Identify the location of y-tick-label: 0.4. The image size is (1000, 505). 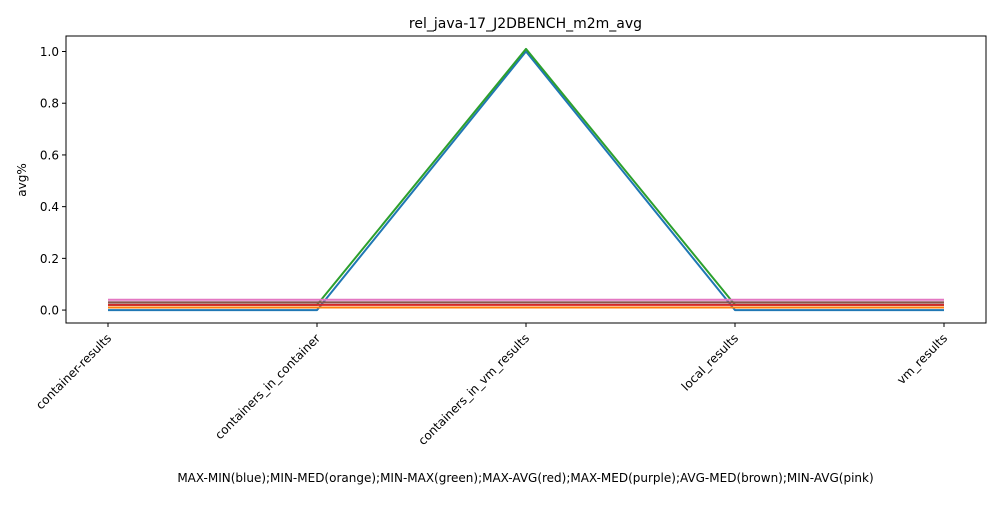
(49, 207).